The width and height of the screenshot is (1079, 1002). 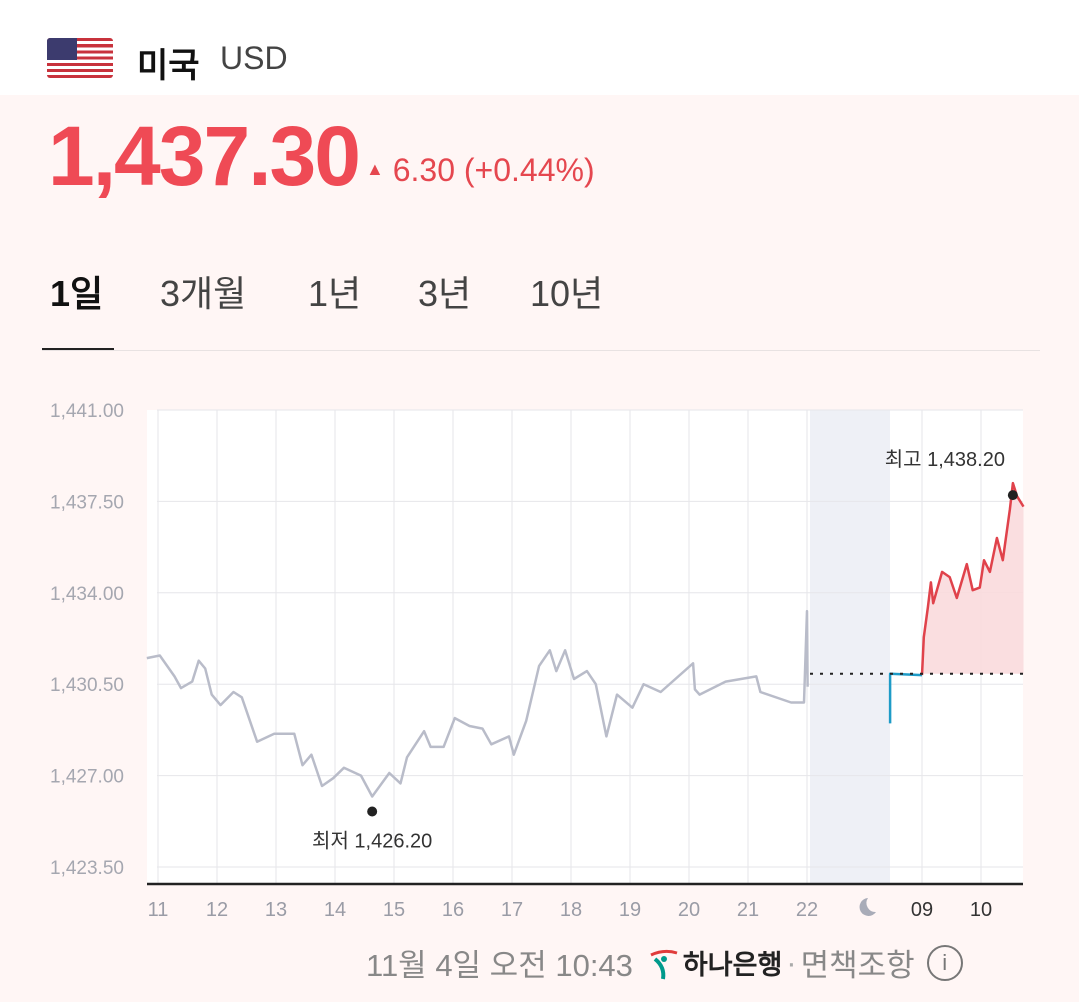 What do you see at coordinates (571, 910) in the screenshot?
I see `x-tick-label: 18` at bounding box center [571, 910].